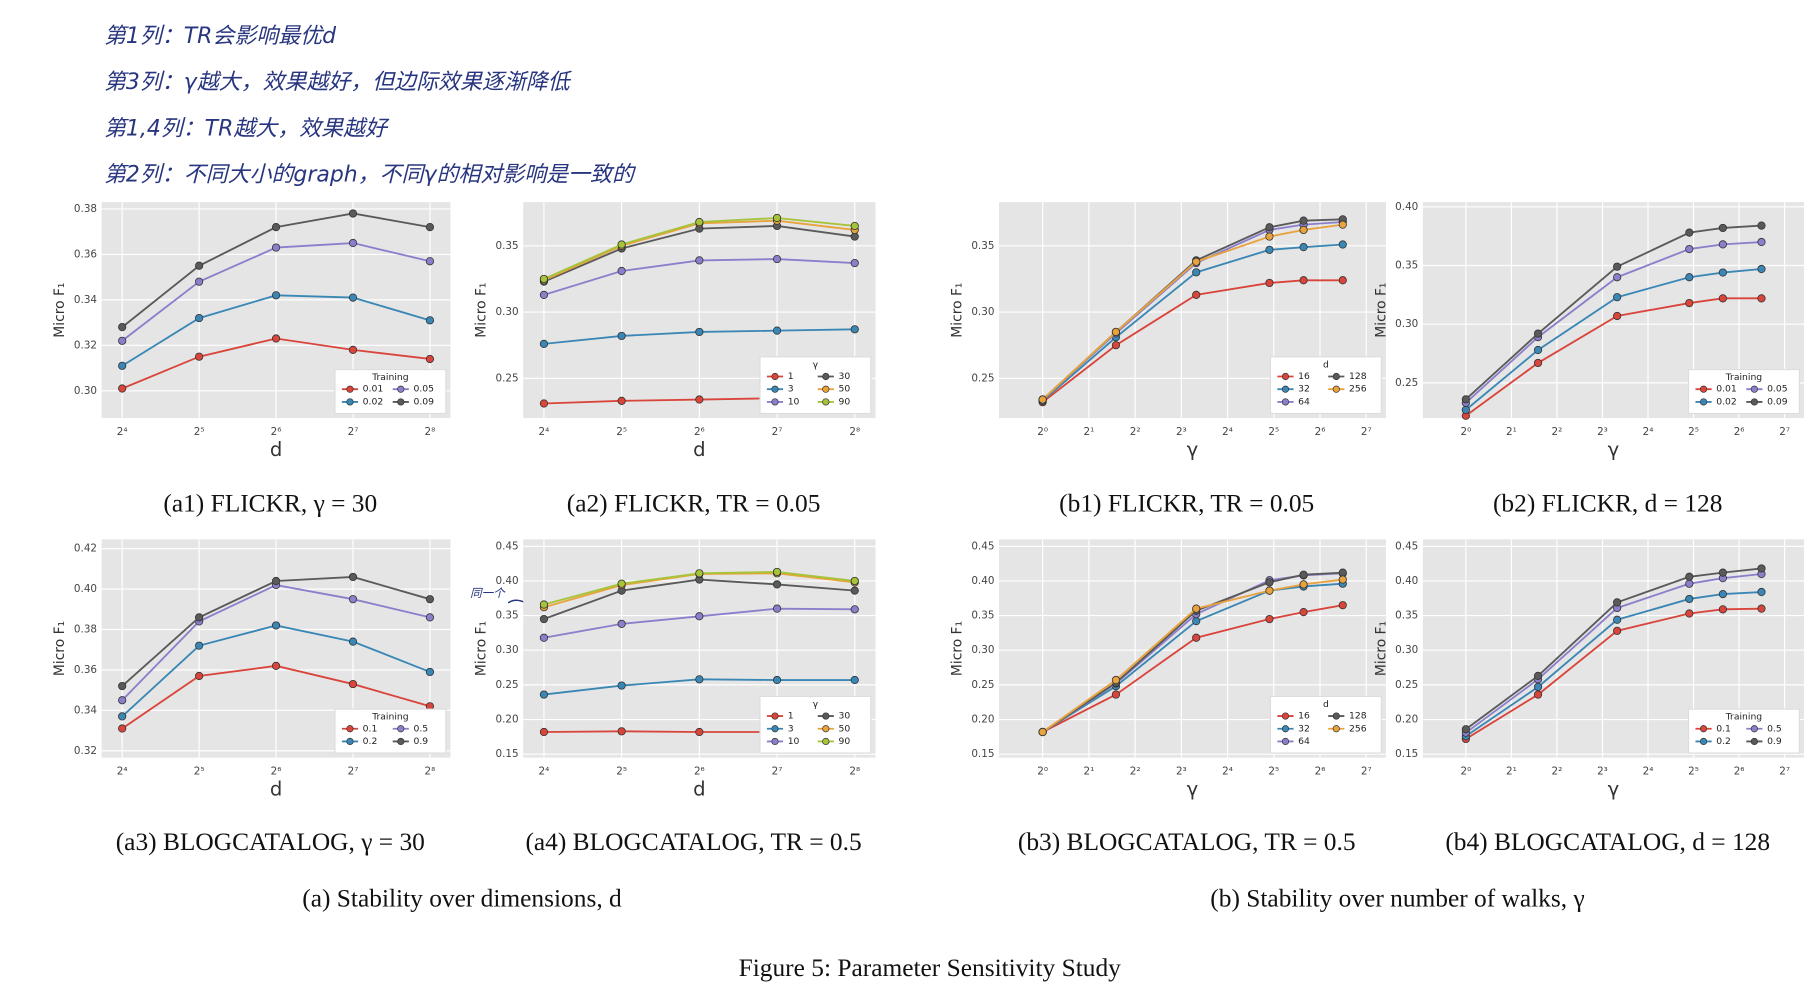  What do you see at coordinates (85, 710) in the screenshot?
I see `y-tick-label: 0.34` at bounding box center [85, 710].